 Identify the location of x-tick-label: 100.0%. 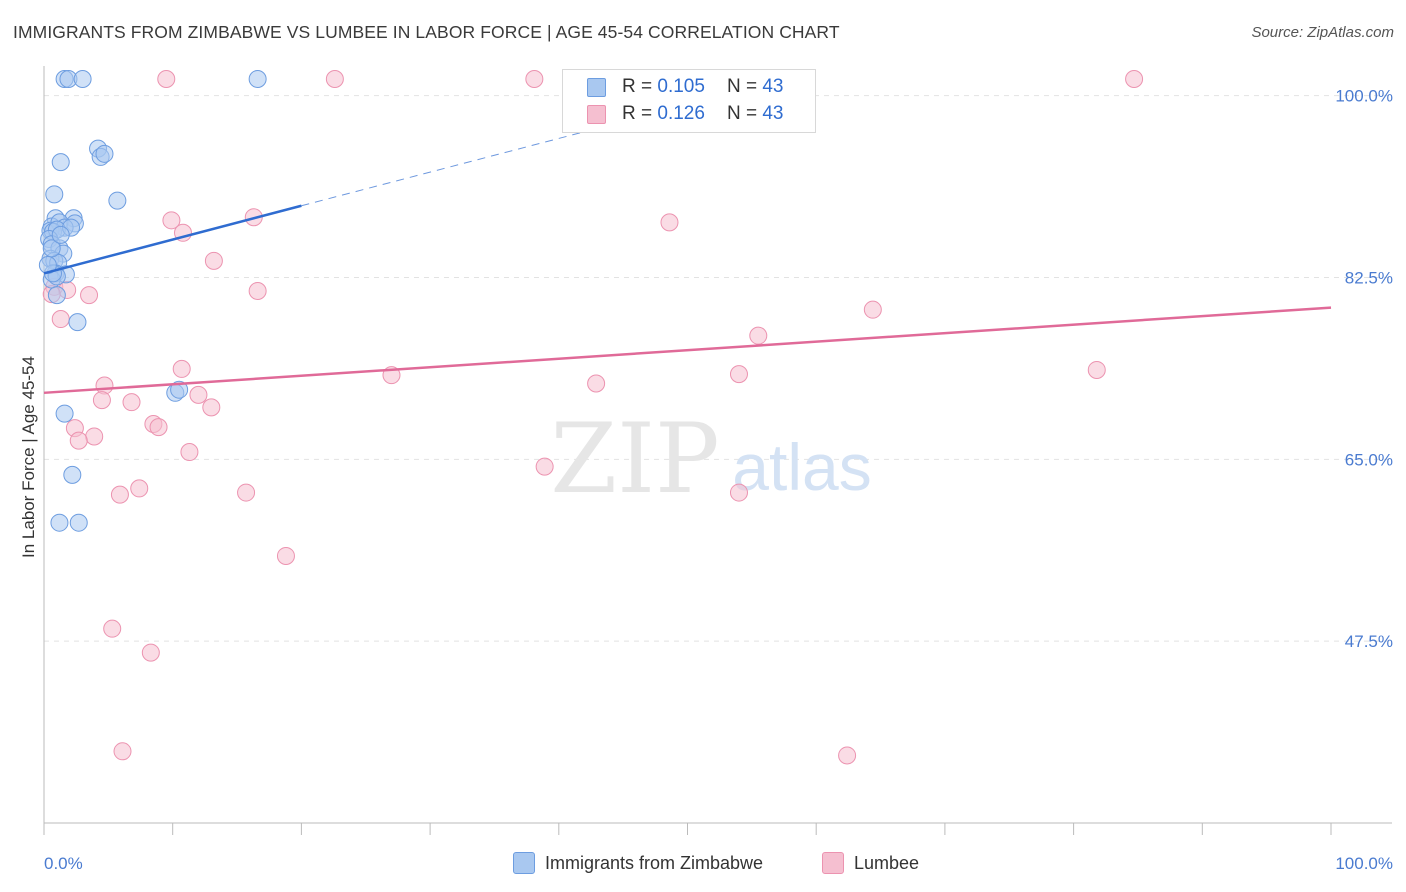
(1364, 863).